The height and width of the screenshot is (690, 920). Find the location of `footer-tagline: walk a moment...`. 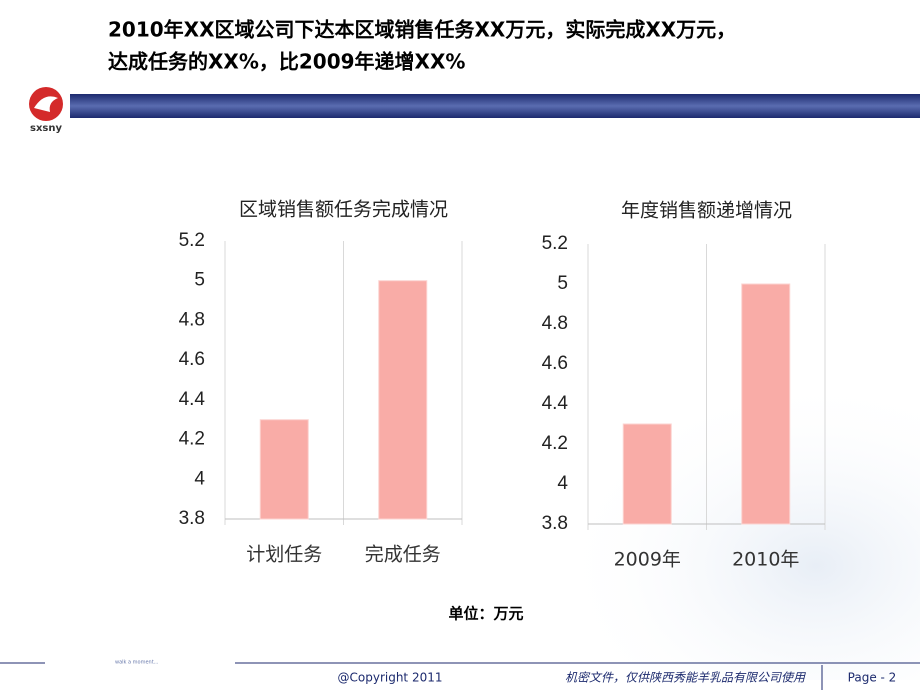

footer-tagline: walk a moment... is located at coordinates (137, 663).